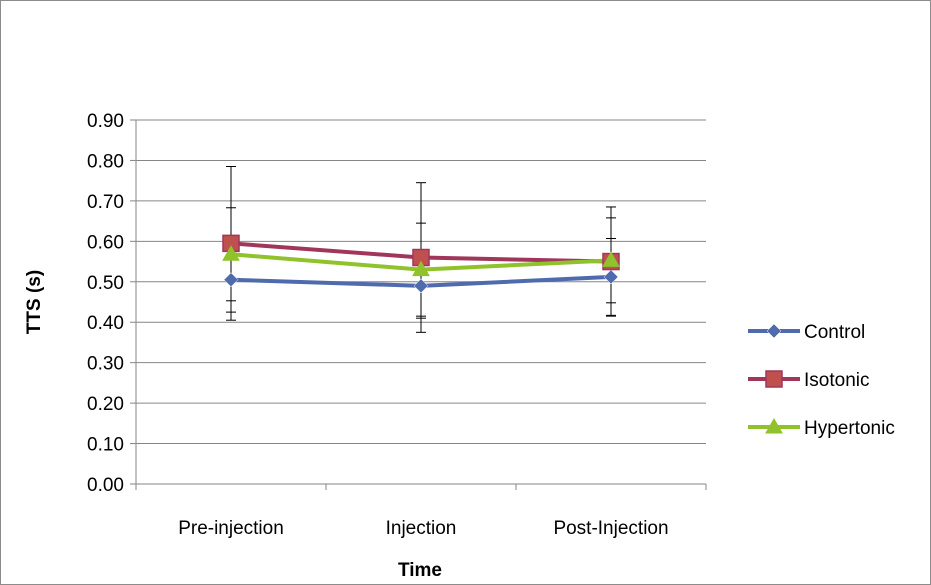 The image size is (931, 585). What do you see at coordinates (105, 283) in the screenshot?
I see `y-tick-label: 0.50` at bounding box center [105, 283].